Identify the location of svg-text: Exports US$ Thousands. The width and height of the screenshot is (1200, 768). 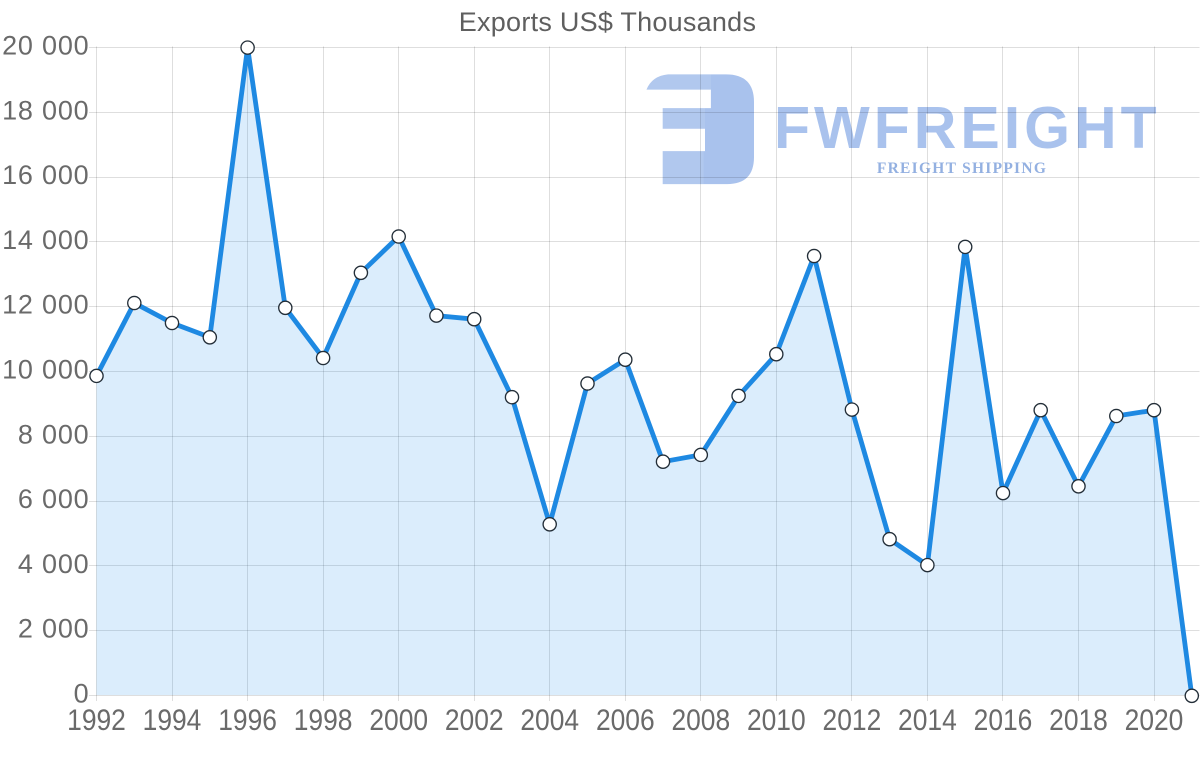
(607, 22).